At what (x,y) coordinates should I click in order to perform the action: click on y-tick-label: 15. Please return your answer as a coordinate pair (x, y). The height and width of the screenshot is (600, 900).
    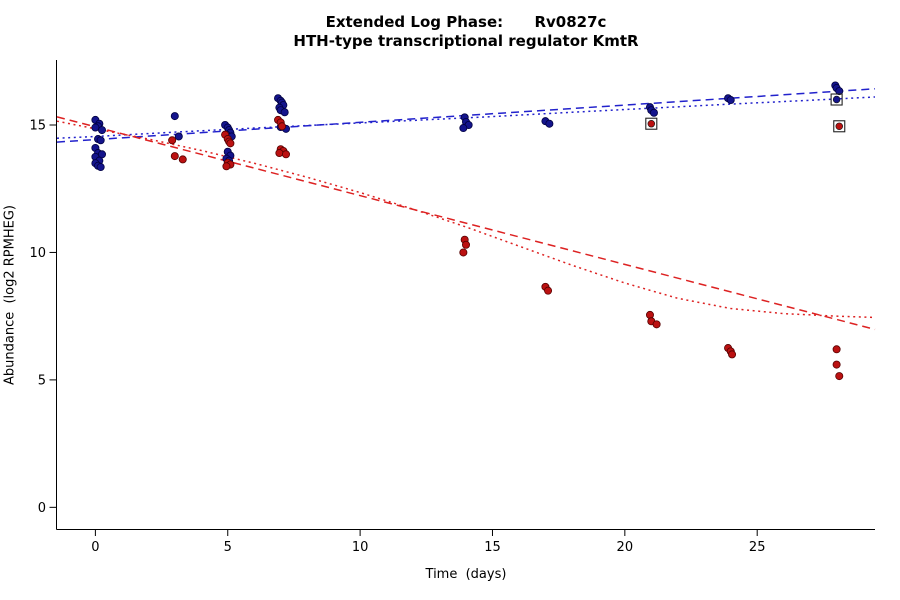
    Looking at the image, I should click on (37, 125).